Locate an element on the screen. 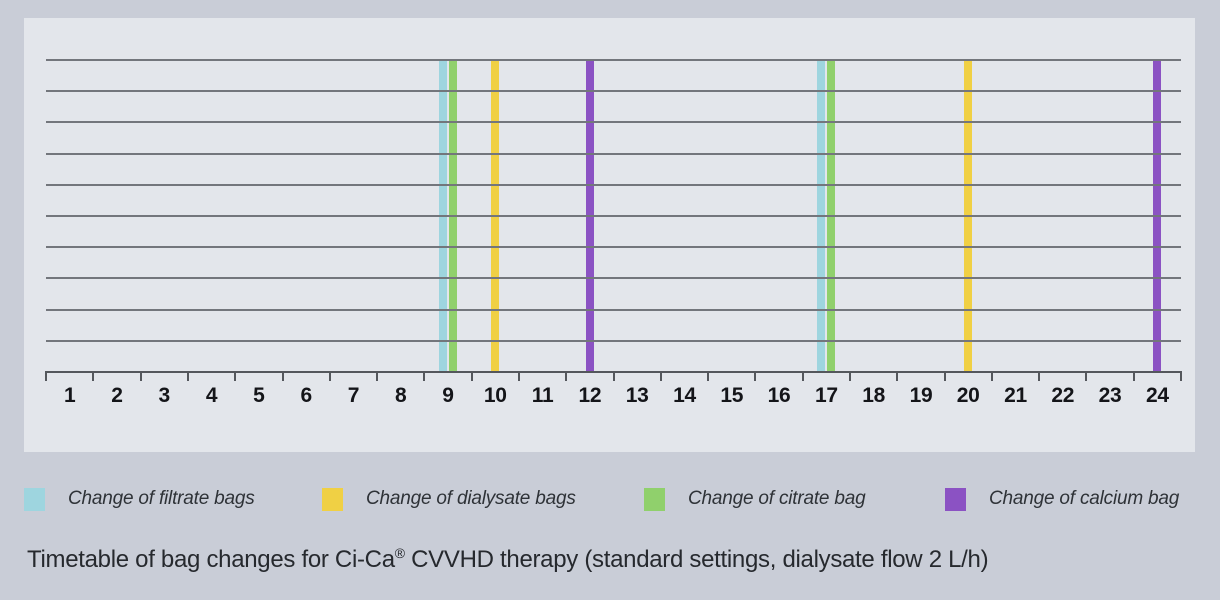 This screenshot has height=600, width=1220. x-tick-label-5: 5 is located at coordinates (259, 395).